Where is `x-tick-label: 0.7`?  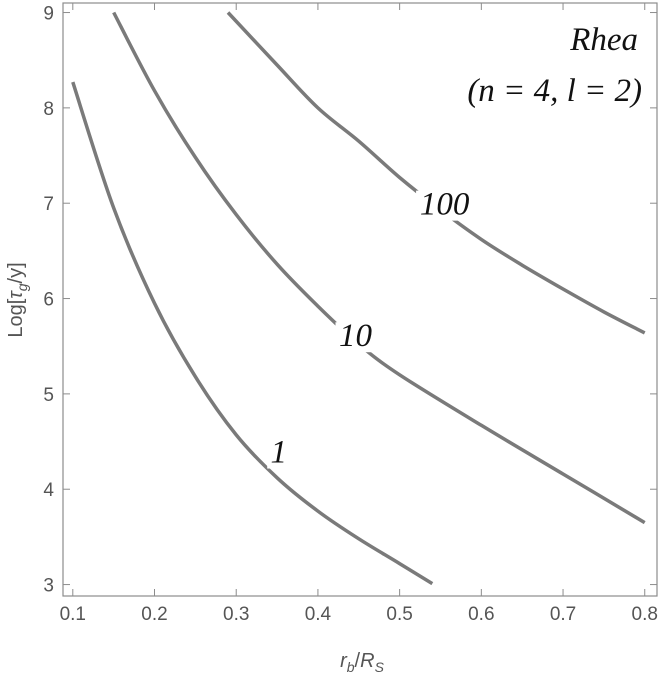 x-tick-label: 0.7 is located at coordinates (563, 614).